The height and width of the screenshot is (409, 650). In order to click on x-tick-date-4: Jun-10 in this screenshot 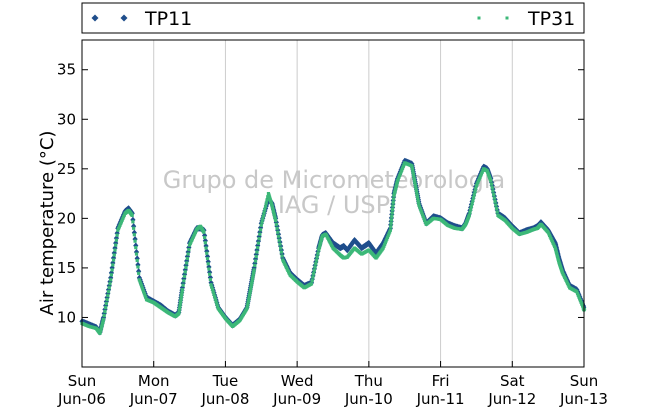, I will do `click(368, 399)`.